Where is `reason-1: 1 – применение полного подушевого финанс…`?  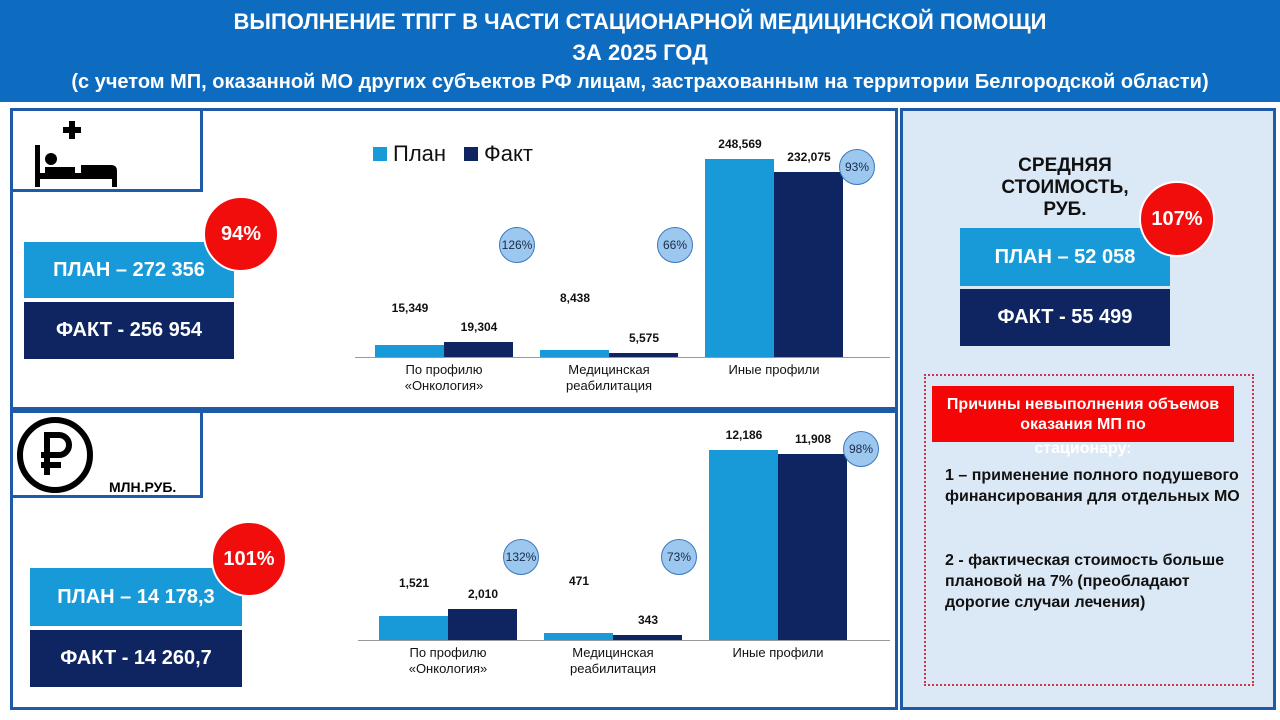 reason-1: 1 – применение полного подушевого финанс… is located at coordinates (1092, 486).